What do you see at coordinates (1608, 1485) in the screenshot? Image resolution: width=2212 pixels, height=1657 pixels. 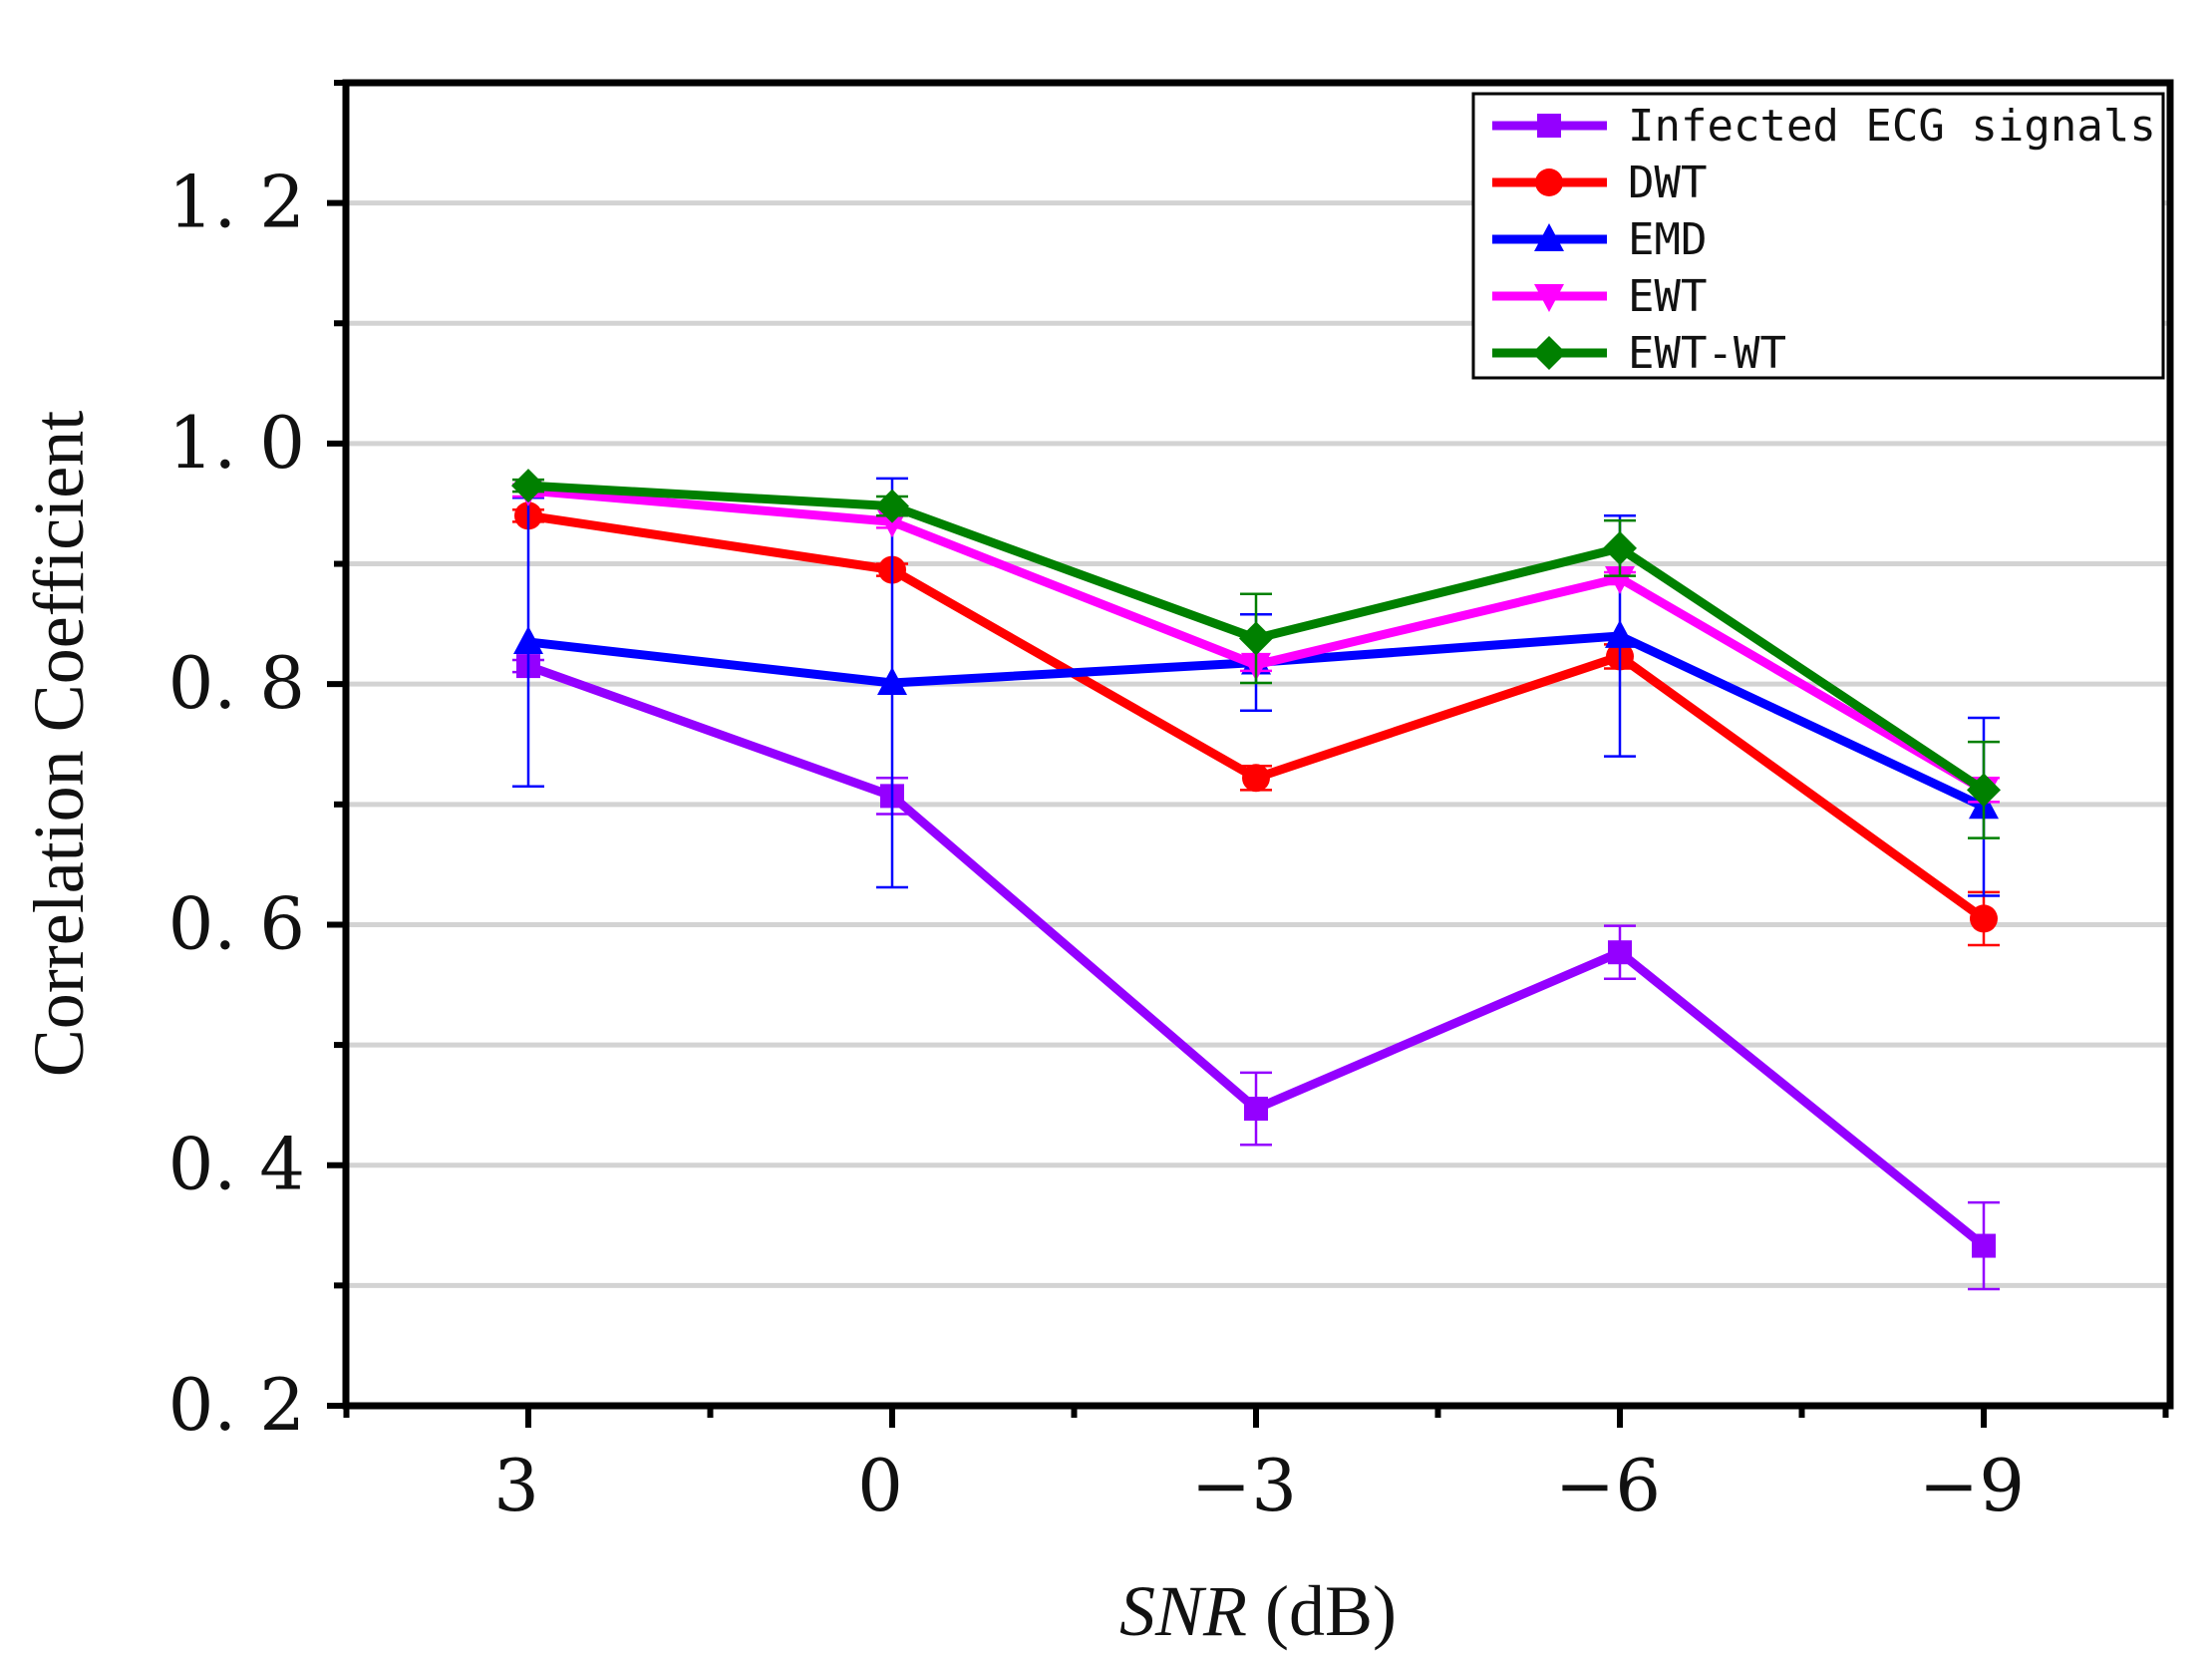 I see `x-tick-label: −6` at bounding box center [1608, 1485].